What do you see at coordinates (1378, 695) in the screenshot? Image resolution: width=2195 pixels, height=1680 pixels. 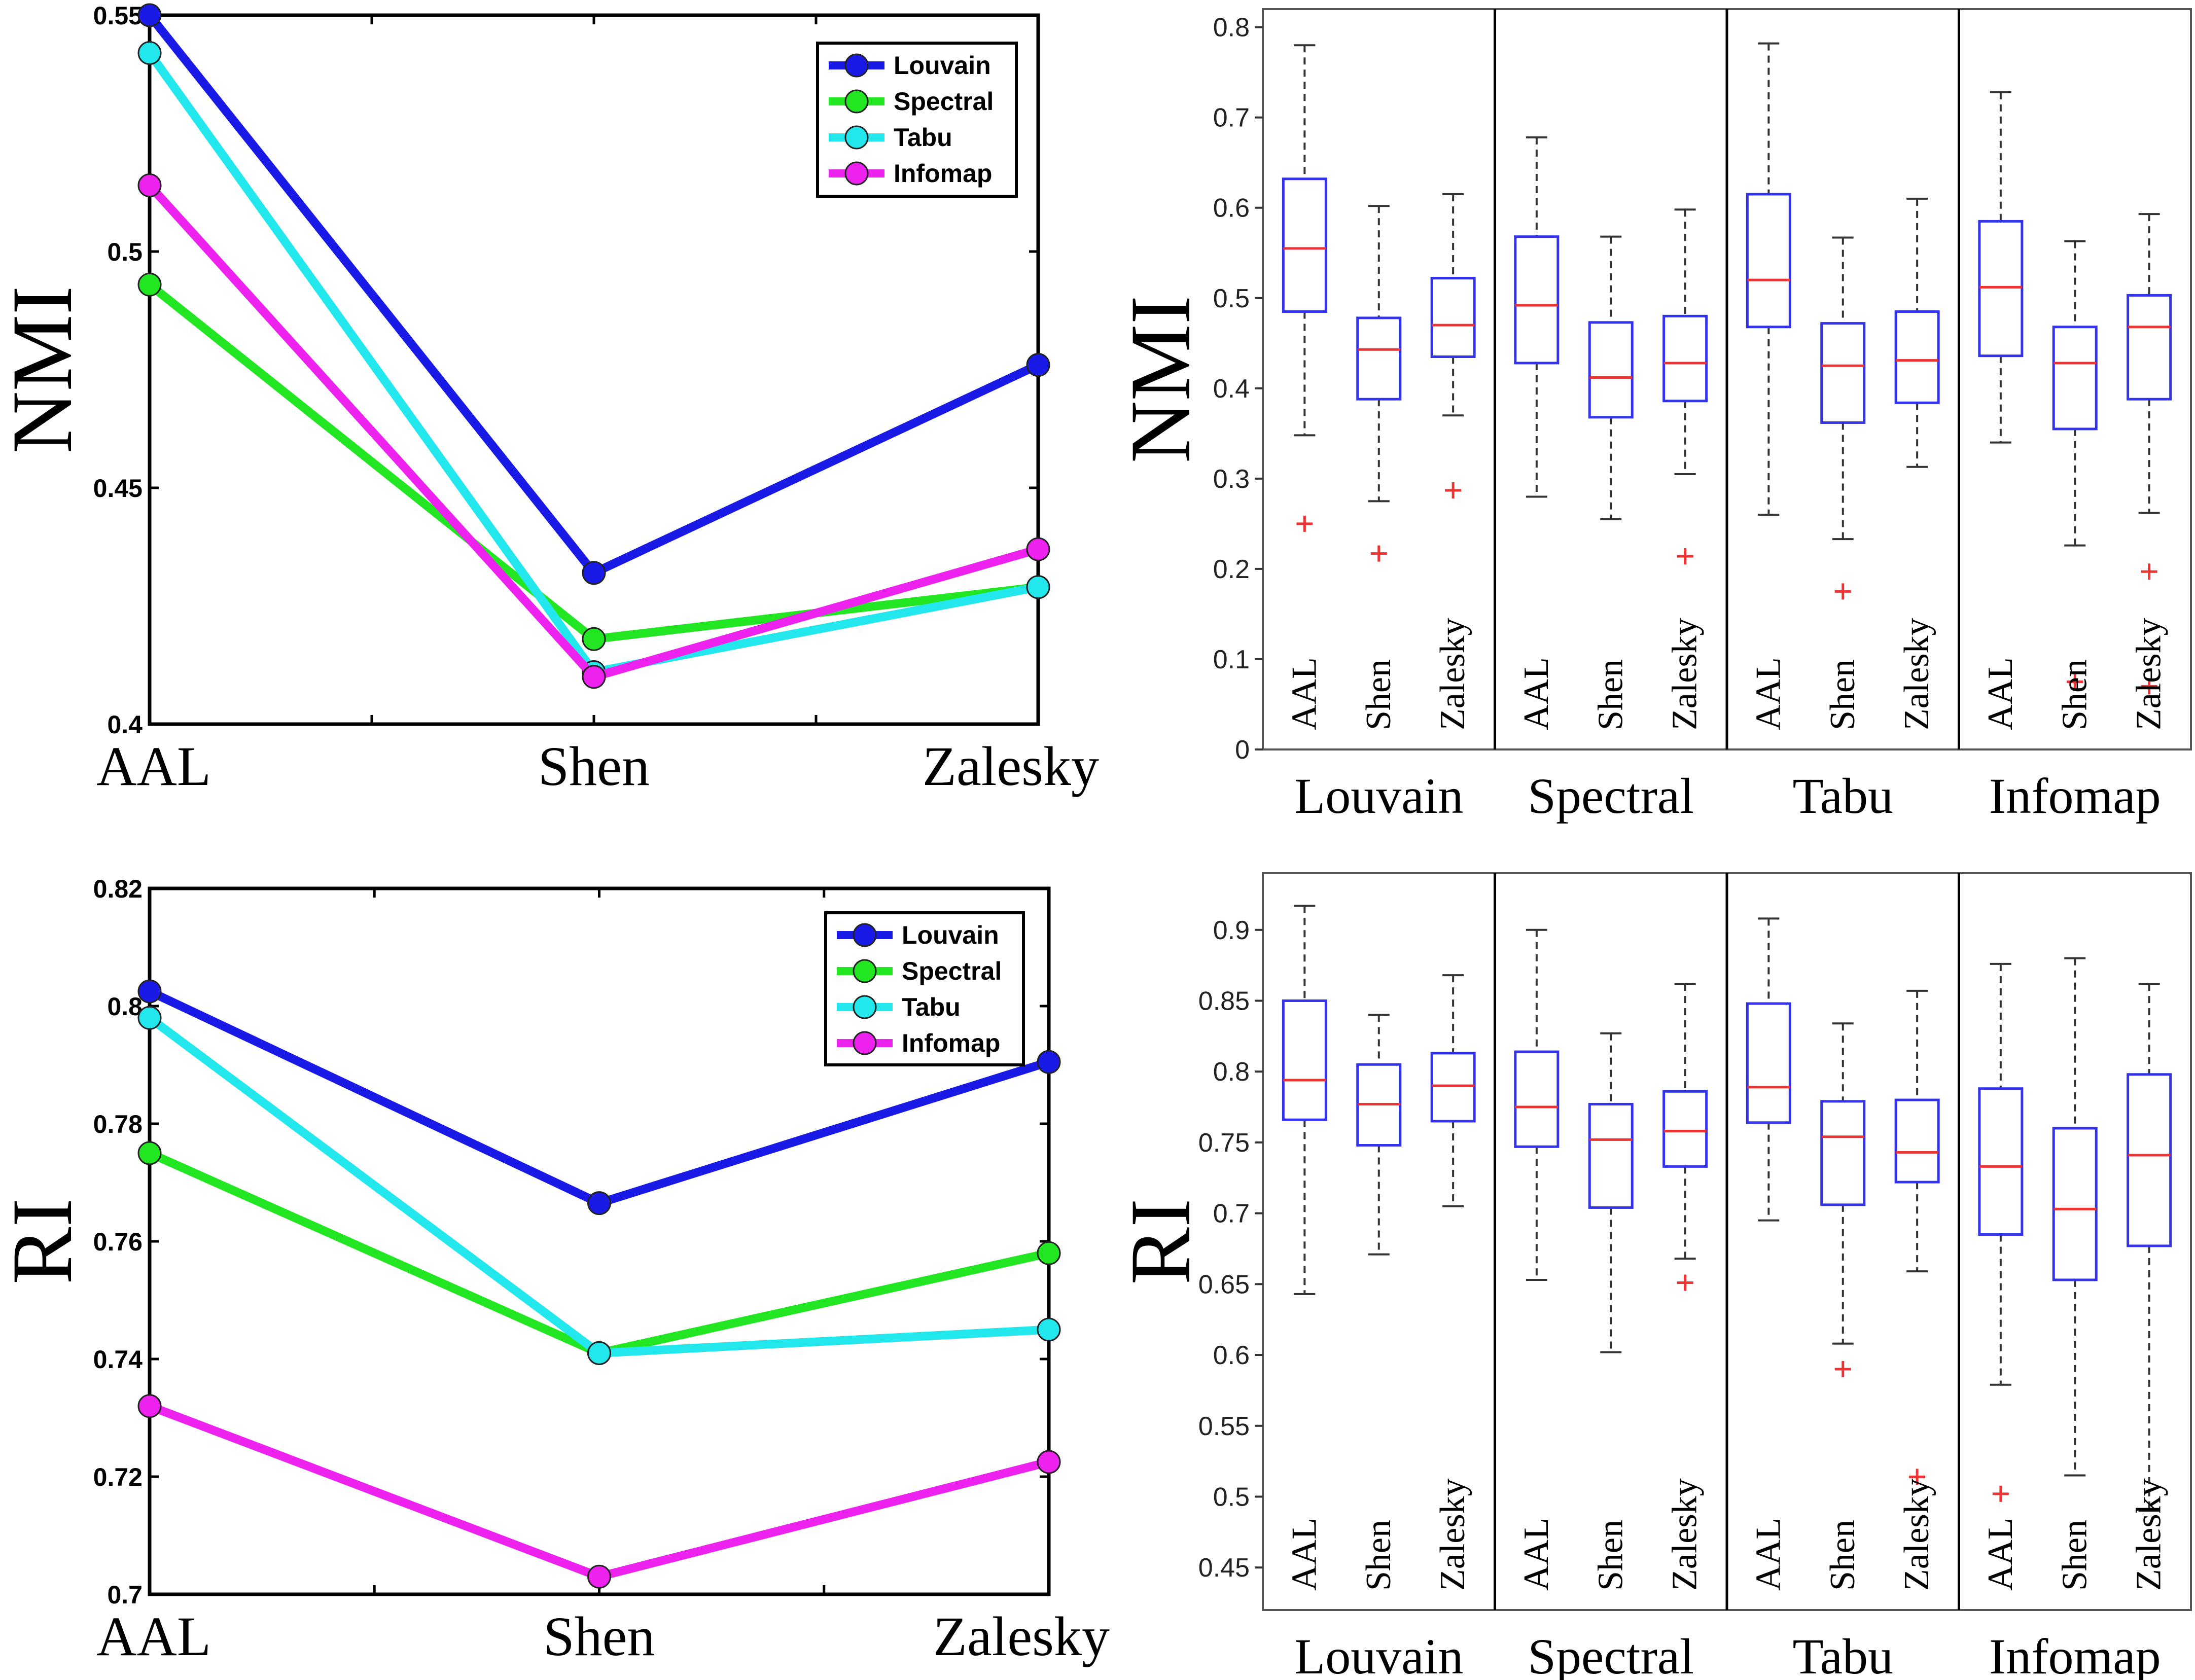 I see `inner-label-louvain-shen: Shen` at bounding box center [1378, 695].